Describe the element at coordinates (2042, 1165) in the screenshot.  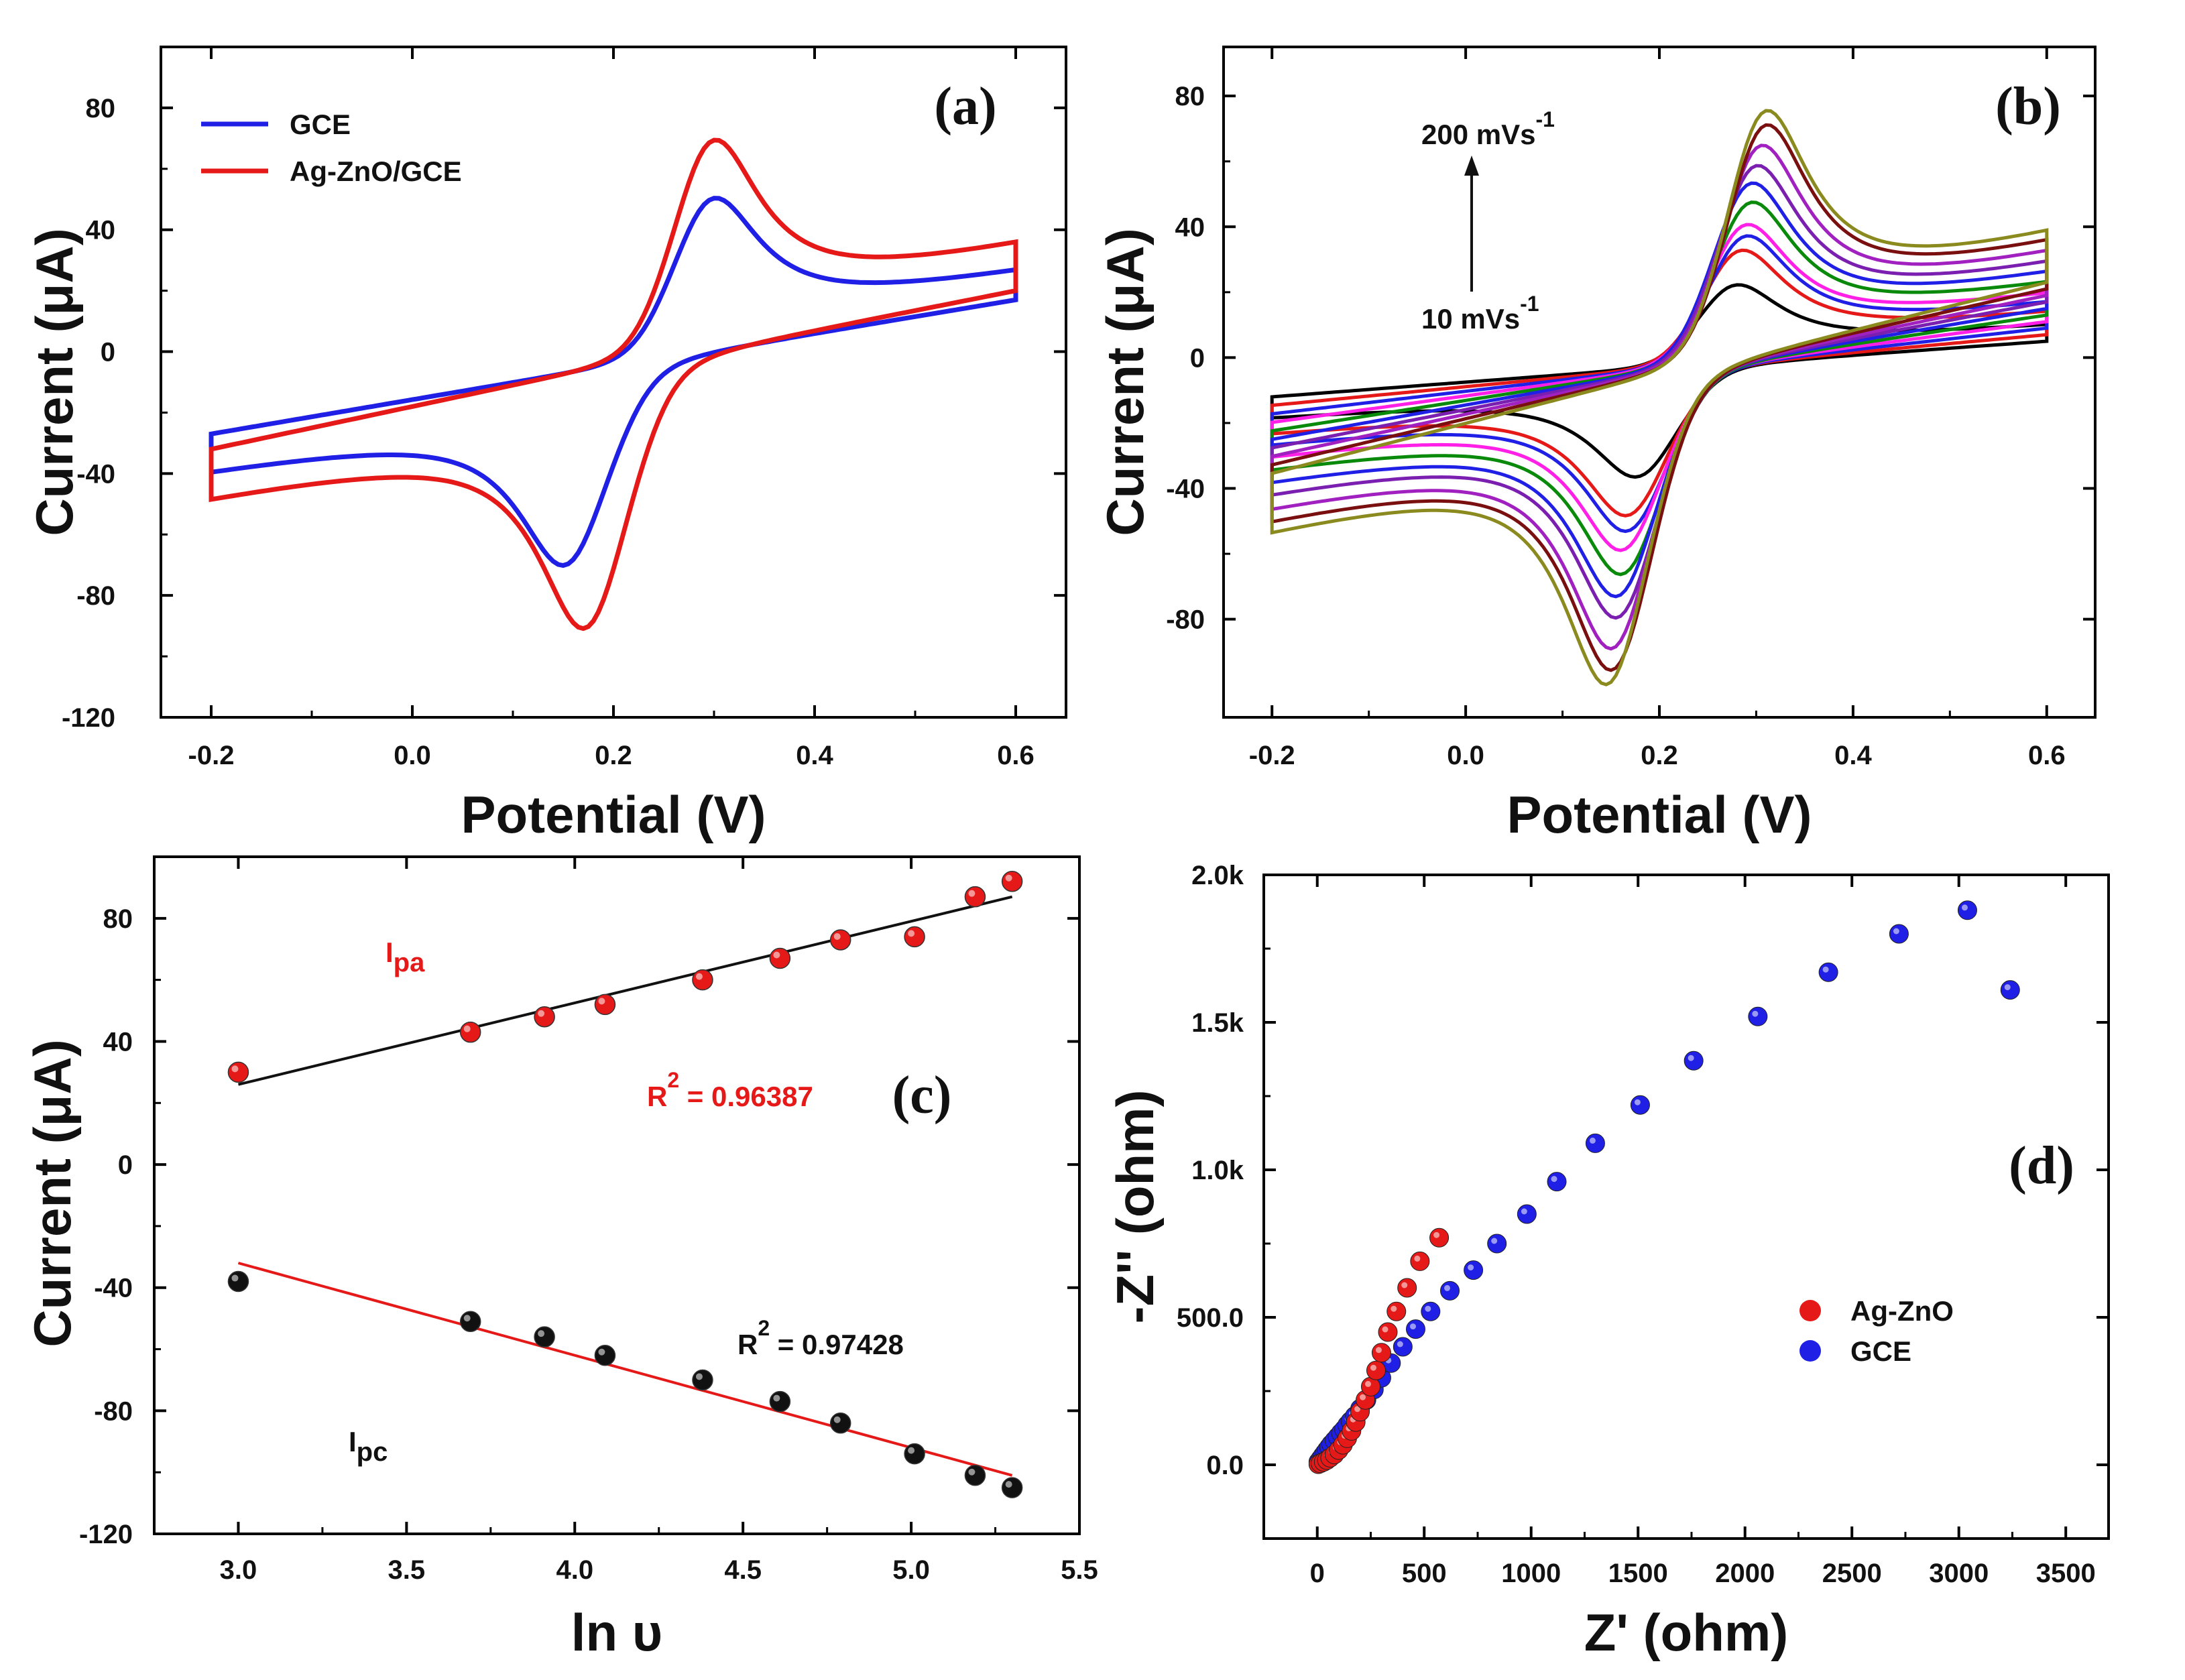
I see `panel-d-letter: (d)` at that location.